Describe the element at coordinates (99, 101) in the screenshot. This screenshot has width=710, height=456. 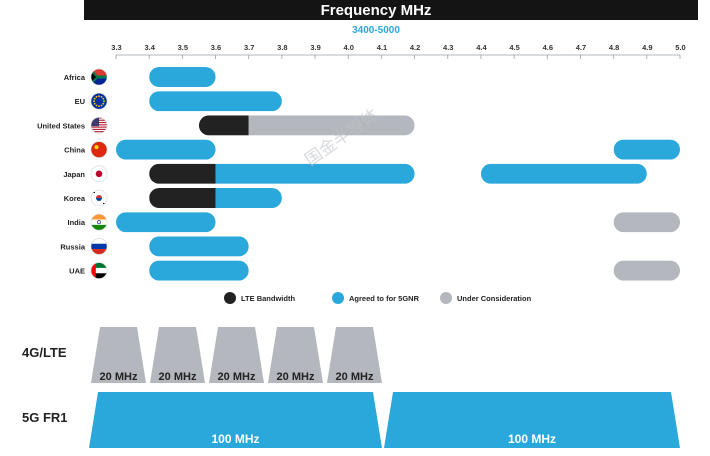
I see `eu-flag-icon` at that location.